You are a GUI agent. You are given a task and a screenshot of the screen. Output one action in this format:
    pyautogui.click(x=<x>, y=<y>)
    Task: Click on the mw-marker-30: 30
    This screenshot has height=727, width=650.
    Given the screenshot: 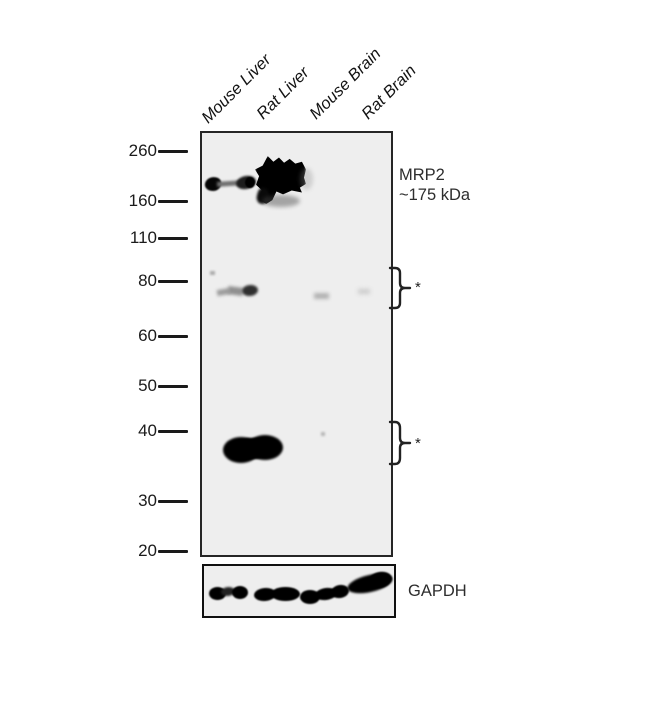 What is the action you would take?
    pyautogui.click(x=147, y=500)
    